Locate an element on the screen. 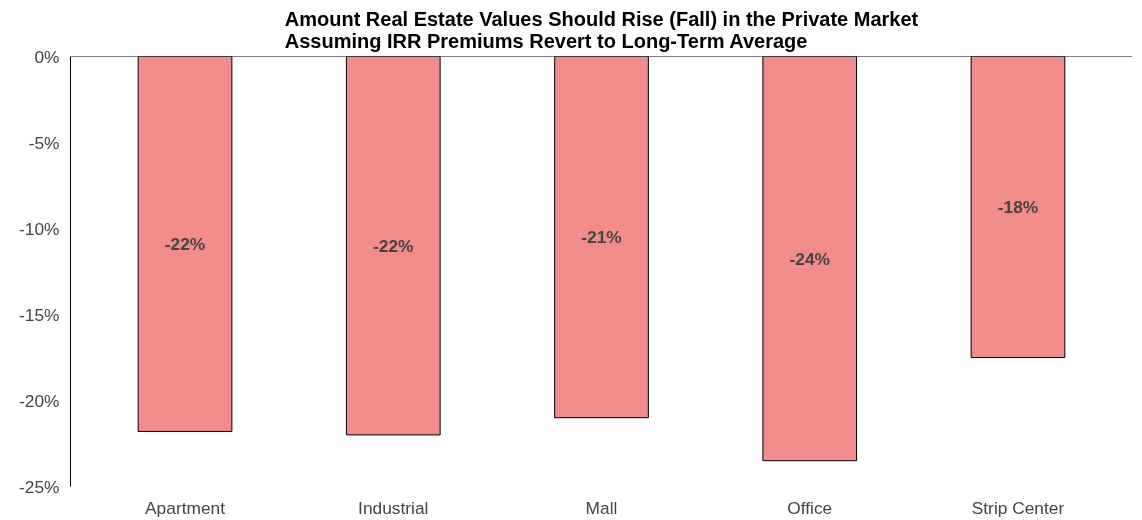  y-tick-label: -20% is located at coordinates (39, 400).